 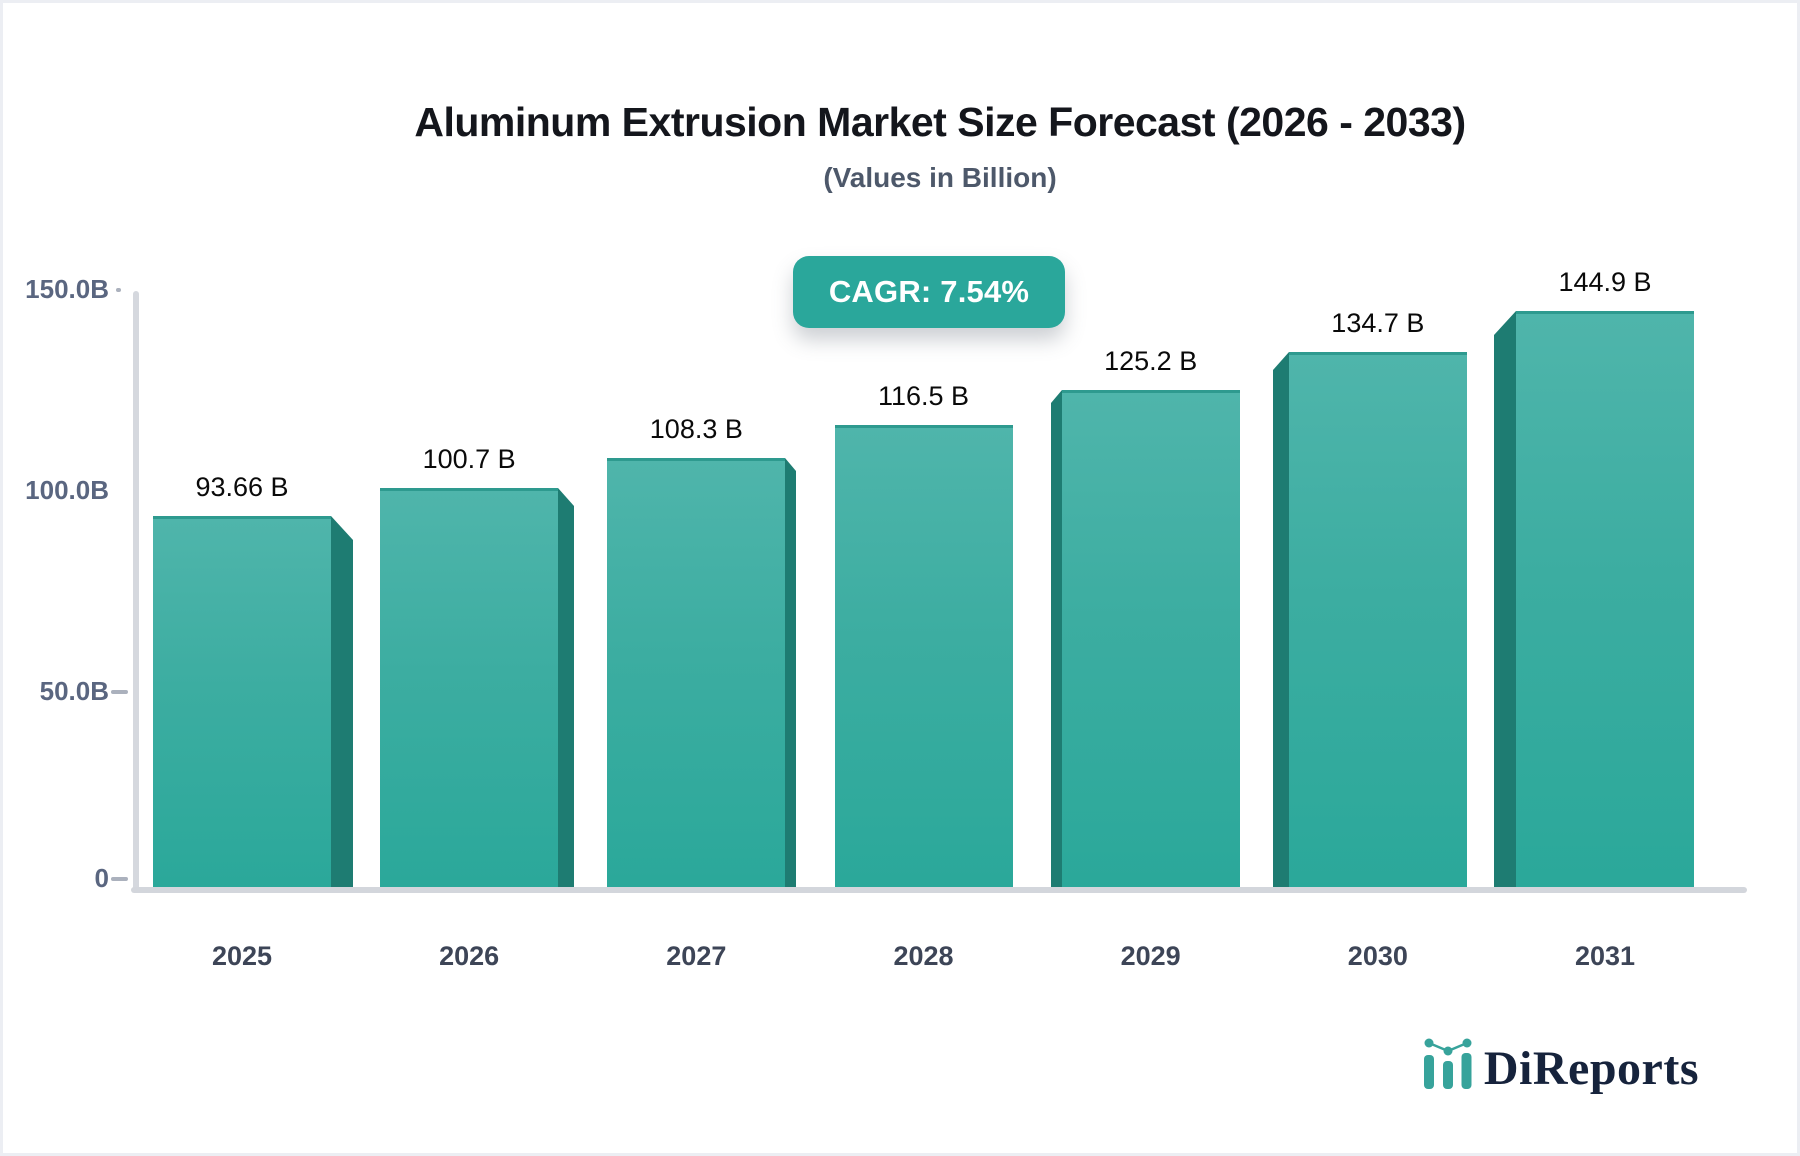 I want to click on bar-line-chart-icon, so click(x=1447, y=1063).